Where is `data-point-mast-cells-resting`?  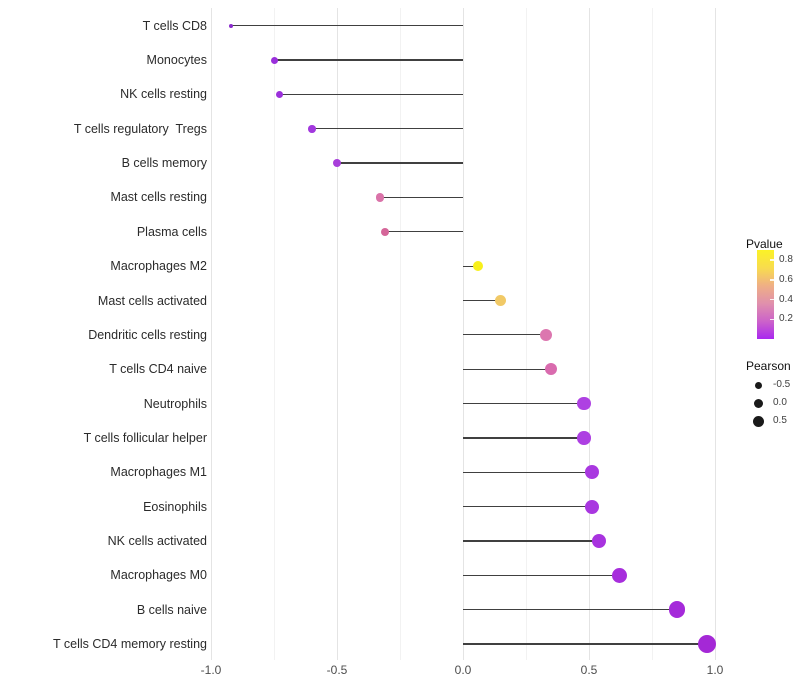
data-point-mast-cells-resting is located at coordinates (380, 197).